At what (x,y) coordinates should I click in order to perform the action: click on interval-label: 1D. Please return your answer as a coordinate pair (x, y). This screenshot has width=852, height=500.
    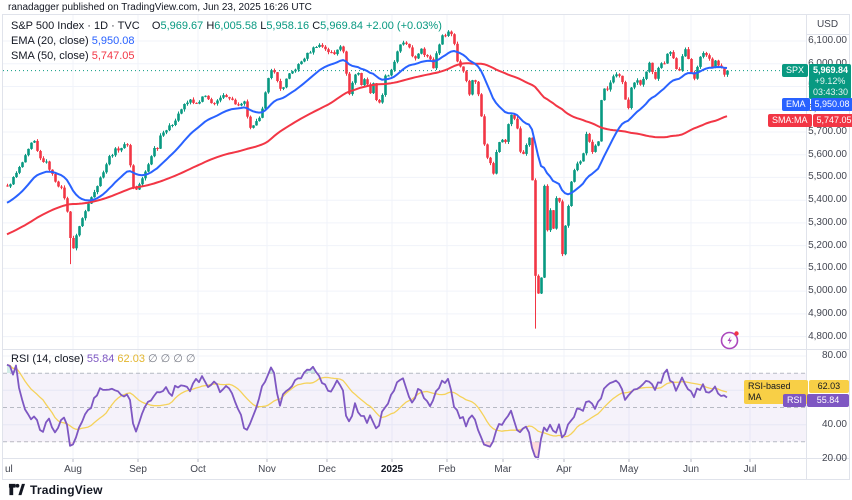
    Looking at the image, I should click on (101, 26).